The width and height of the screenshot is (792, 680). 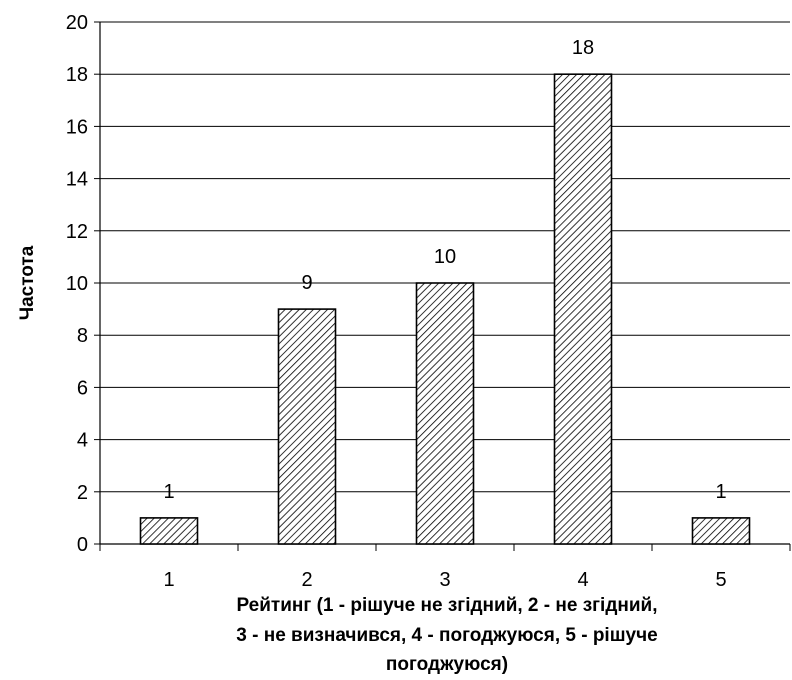 I want to click on data-label-1: 1, so click(x=168, y=492).